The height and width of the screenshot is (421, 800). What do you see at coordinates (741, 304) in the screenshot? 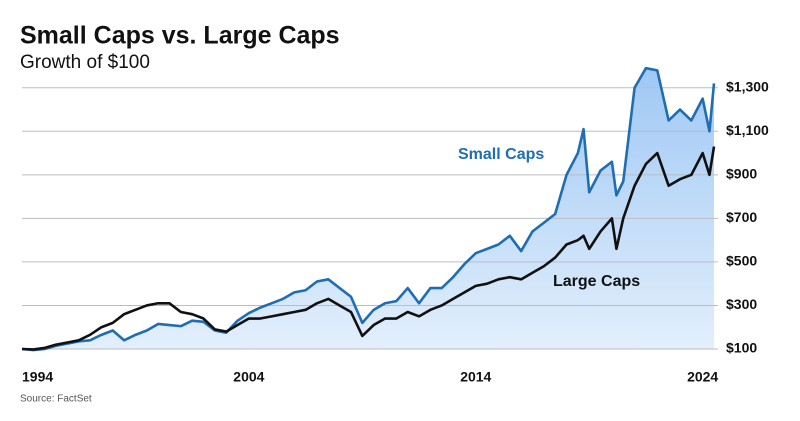
I see `y-tick-label: $300` at bounding box center [741, 304].